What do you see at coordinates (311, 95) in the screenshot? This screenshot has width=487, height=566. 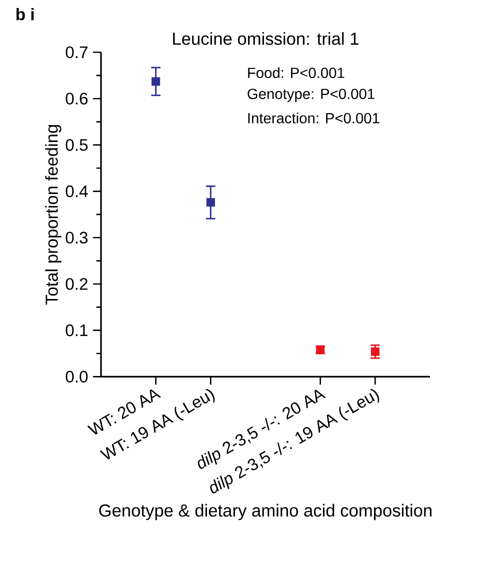 I see `annotation: Genotype: P<0.001` at bounding box center [311, 95].